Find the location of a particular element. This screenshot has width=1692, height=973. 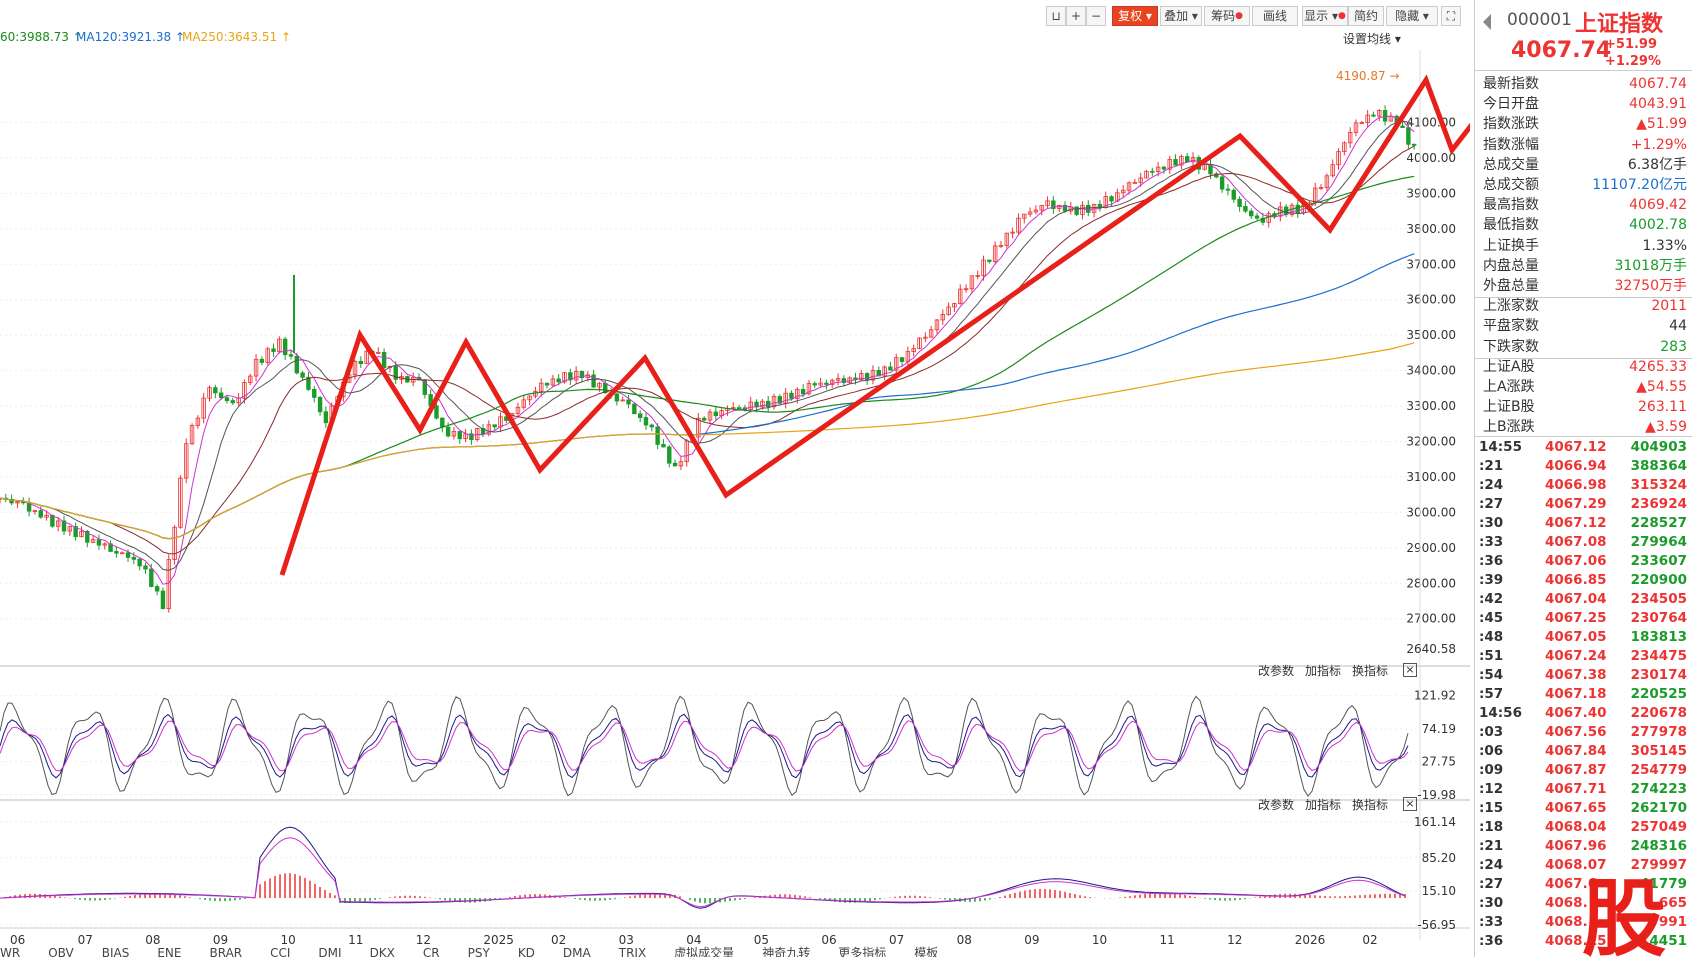

simple-button: 简约 is located at coordinates (1366, 16).